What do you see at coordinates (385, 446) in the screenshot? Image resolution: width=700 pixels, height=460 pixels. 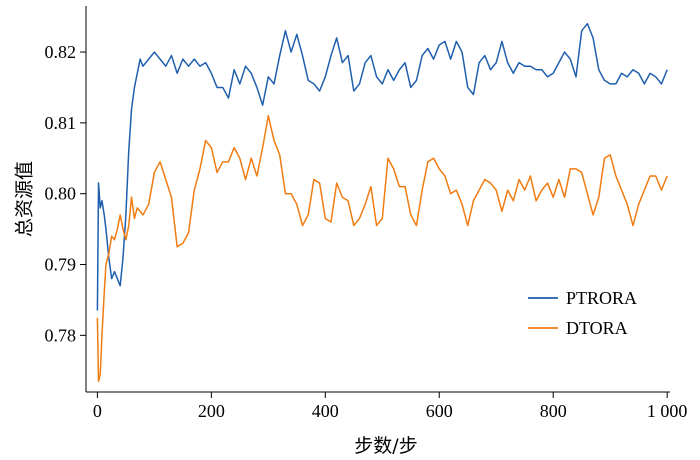 I see `x-axis-title: 步数/步` at bounding box center [385, 446].